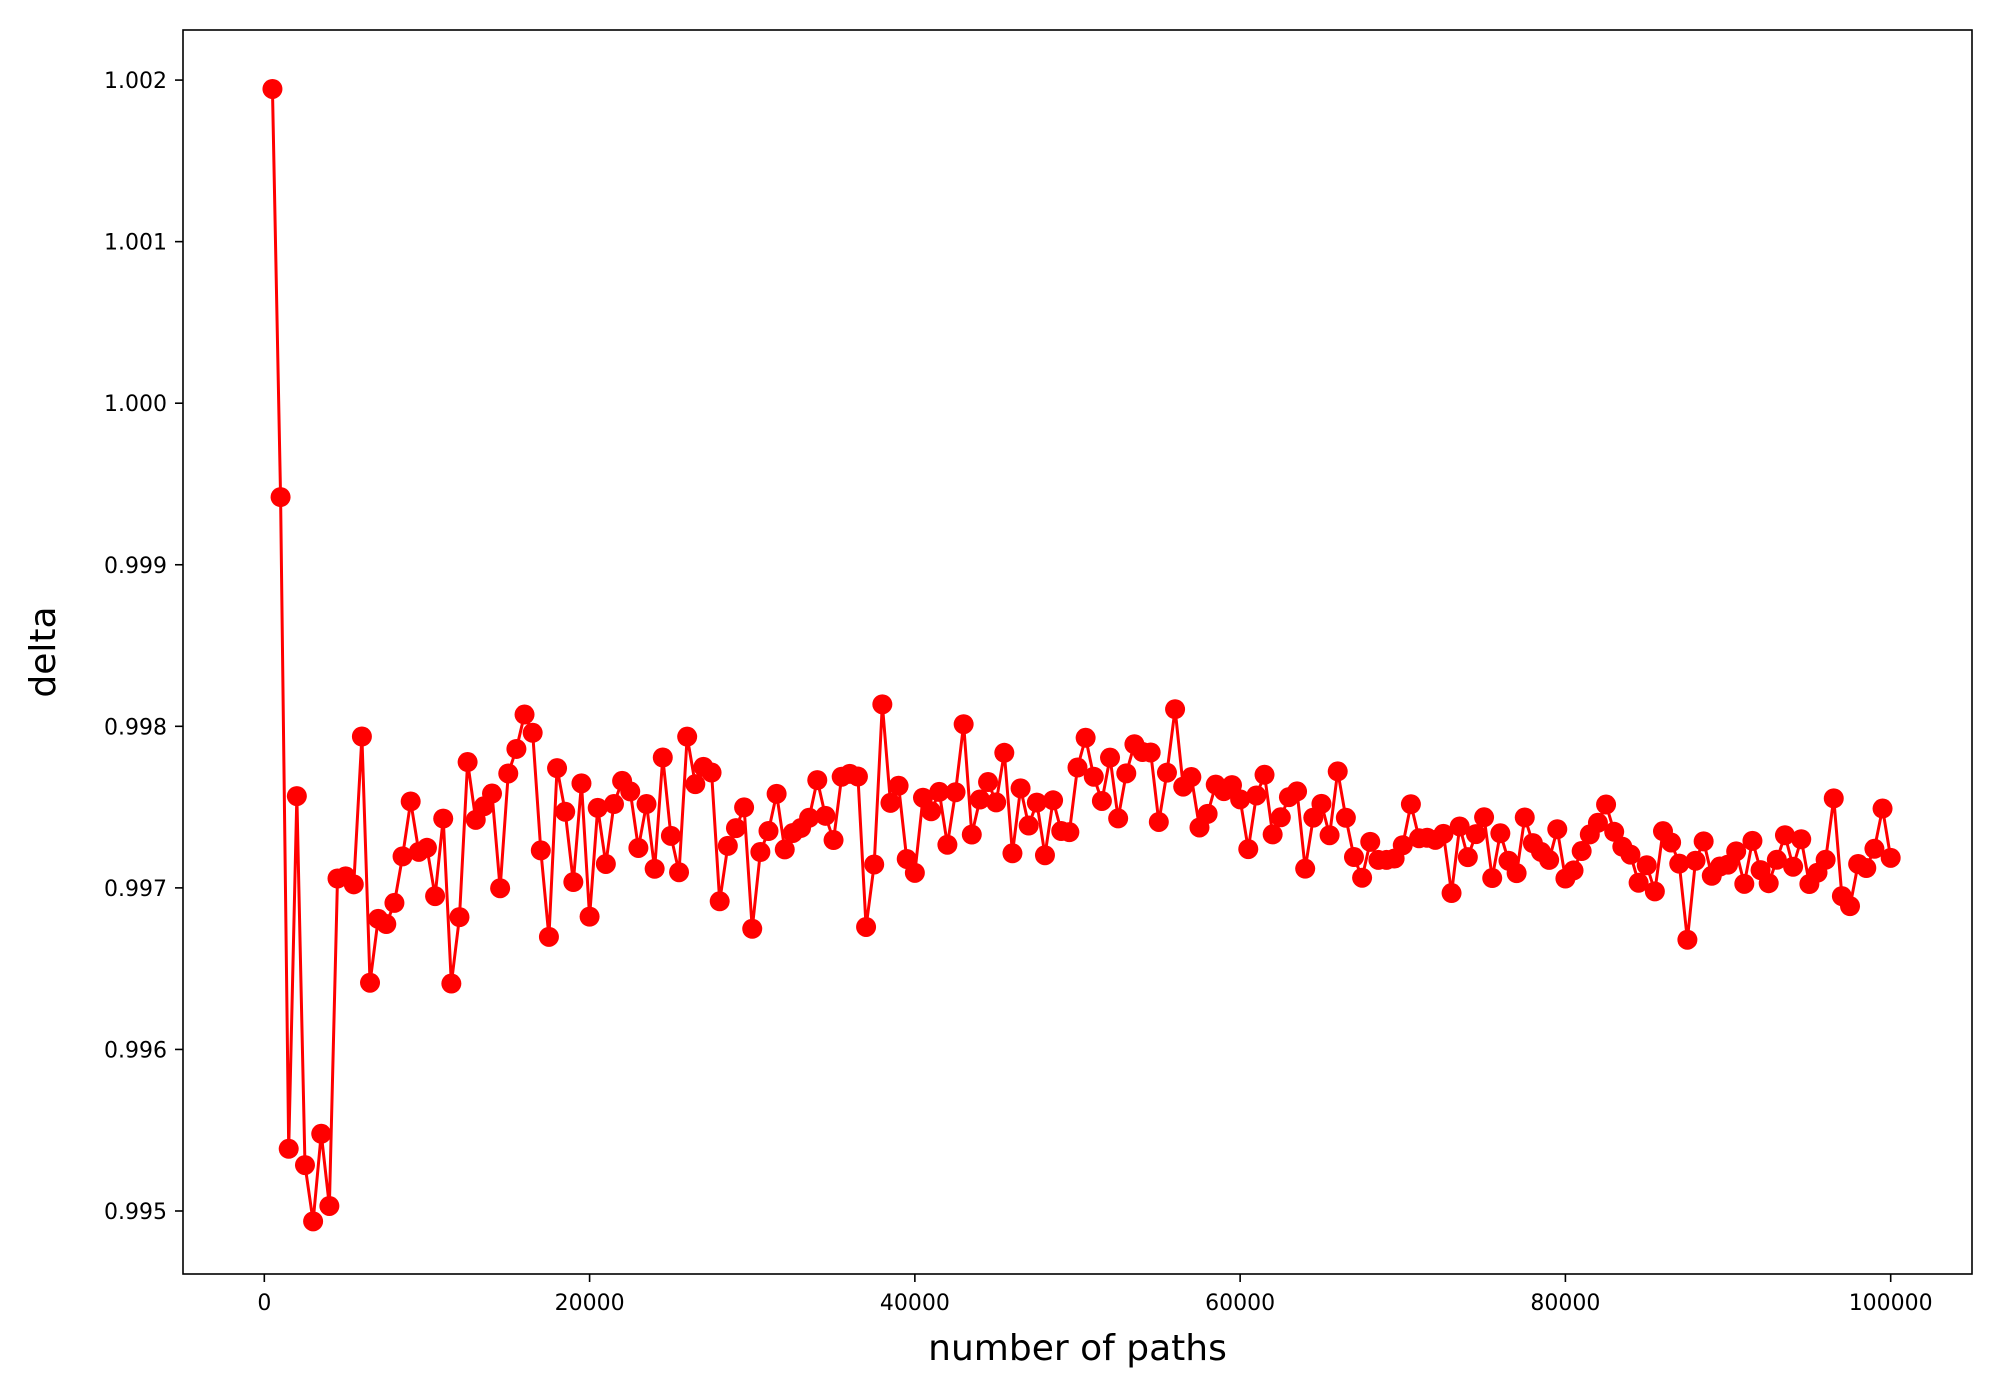  I want to click on x-axis: 0 20000 40000 60000 80000 100000, so click(1095, 1295).